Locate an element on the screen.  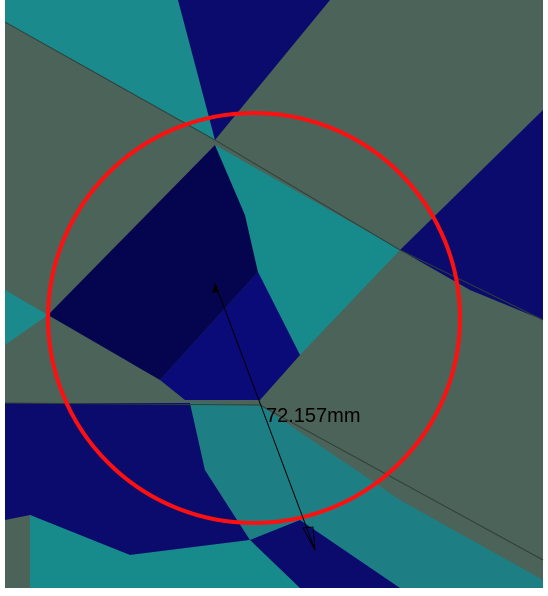
dimension-label: 72.157mm is located at coordinates (313, 416).